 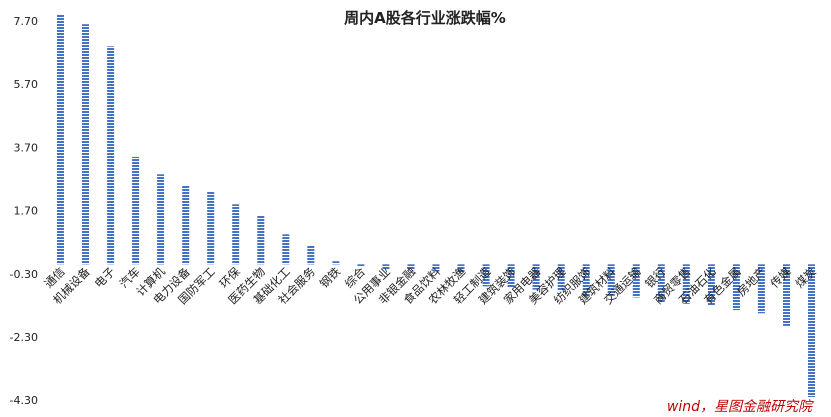 What do you see at coordinates (24, 274) in the screenshot?
I see `y-tick-label: -0.30` at bounding box center [24, 274].